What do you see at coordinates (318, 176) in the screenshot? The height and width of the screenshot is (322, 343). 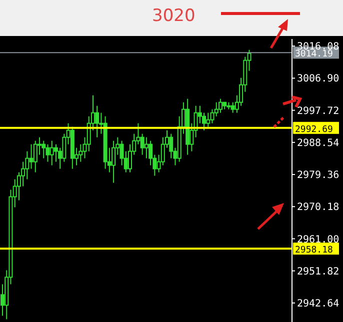 I see `y-tick-label: 2979.36` at bounding box center [318, 176].